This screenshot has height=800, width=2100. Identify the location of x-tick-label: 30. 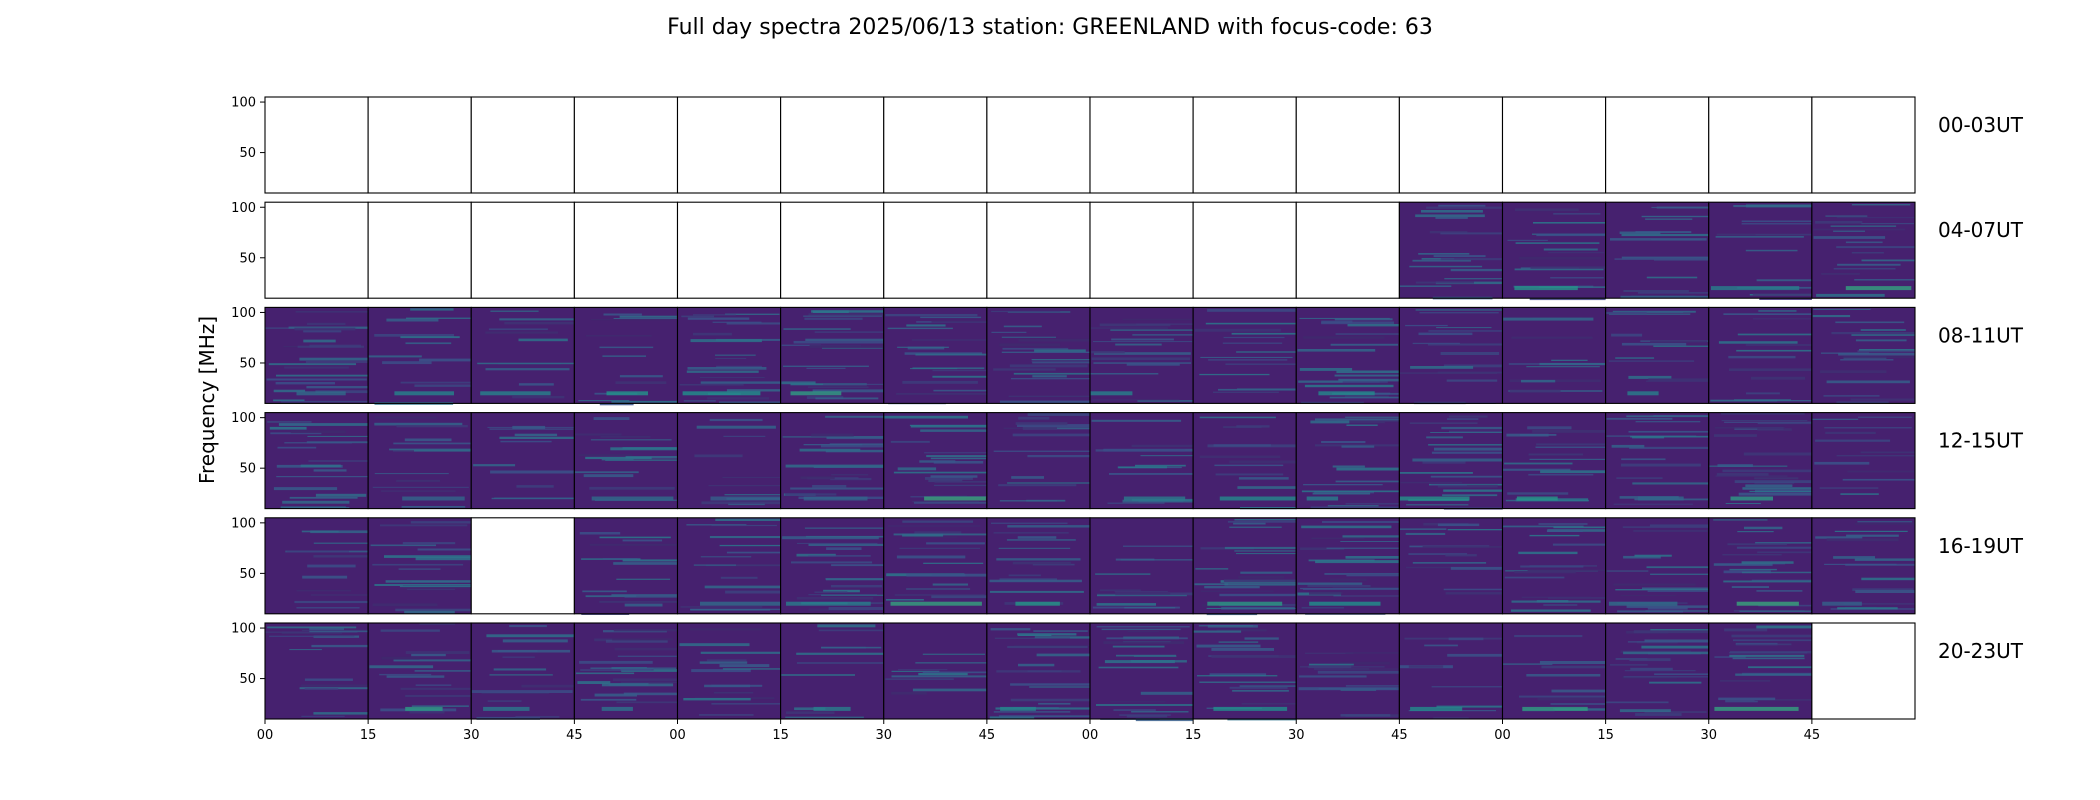
(1296, 735).